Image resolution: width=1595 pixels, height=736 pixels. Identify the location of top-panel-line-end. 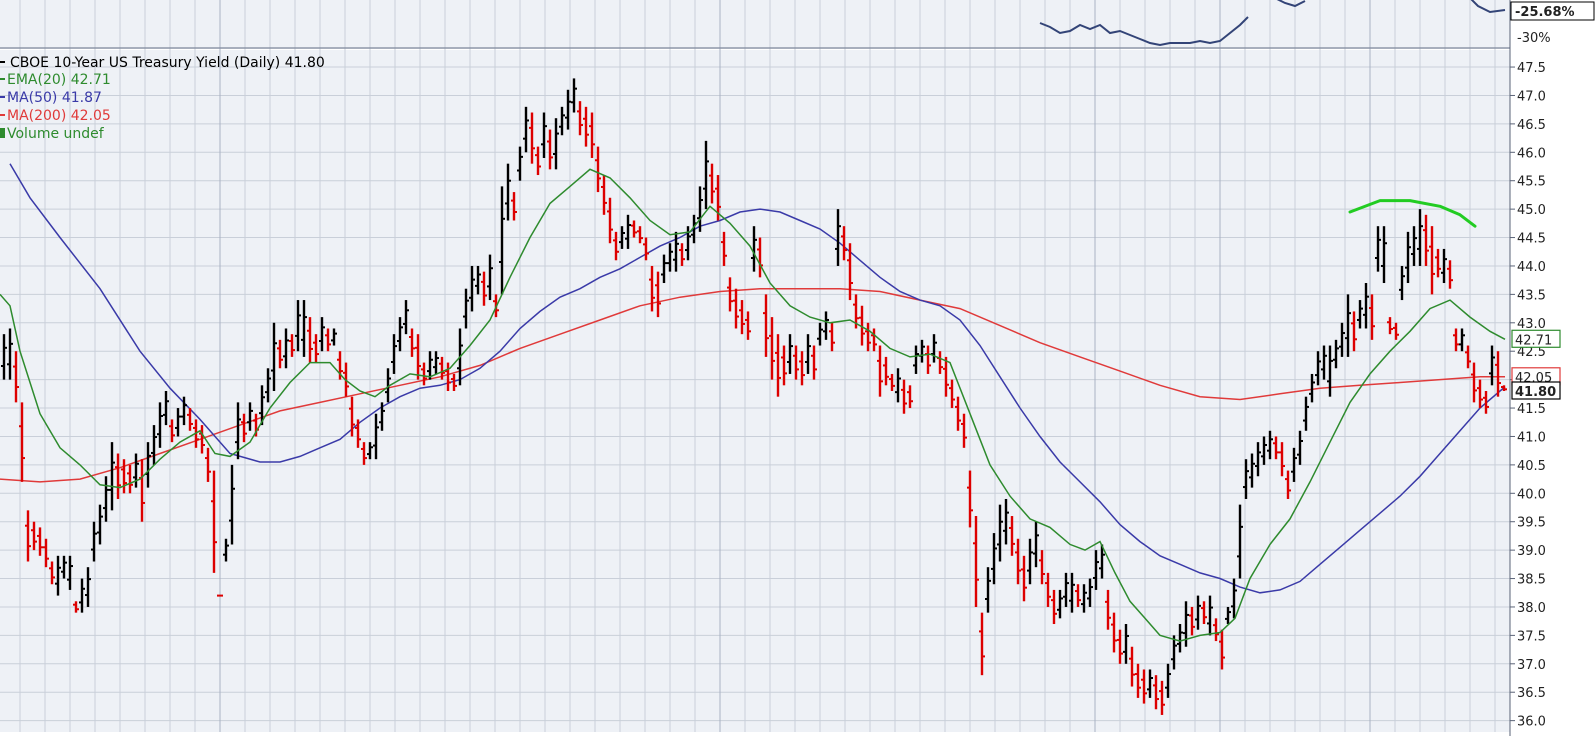
(1488, 7).